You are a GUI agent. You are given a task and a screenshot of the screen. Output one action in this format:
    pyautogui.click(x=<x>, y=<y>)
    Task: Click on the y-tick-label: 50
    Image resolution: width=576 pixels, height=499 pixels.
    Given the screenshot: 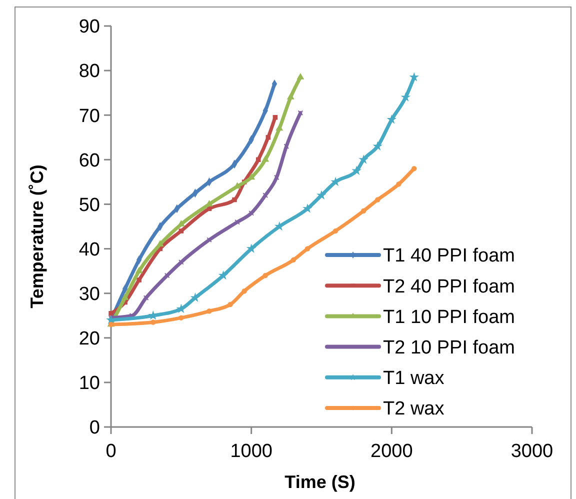 What is the action you would take?
    pyautogui.click(x=89, y=205)
    